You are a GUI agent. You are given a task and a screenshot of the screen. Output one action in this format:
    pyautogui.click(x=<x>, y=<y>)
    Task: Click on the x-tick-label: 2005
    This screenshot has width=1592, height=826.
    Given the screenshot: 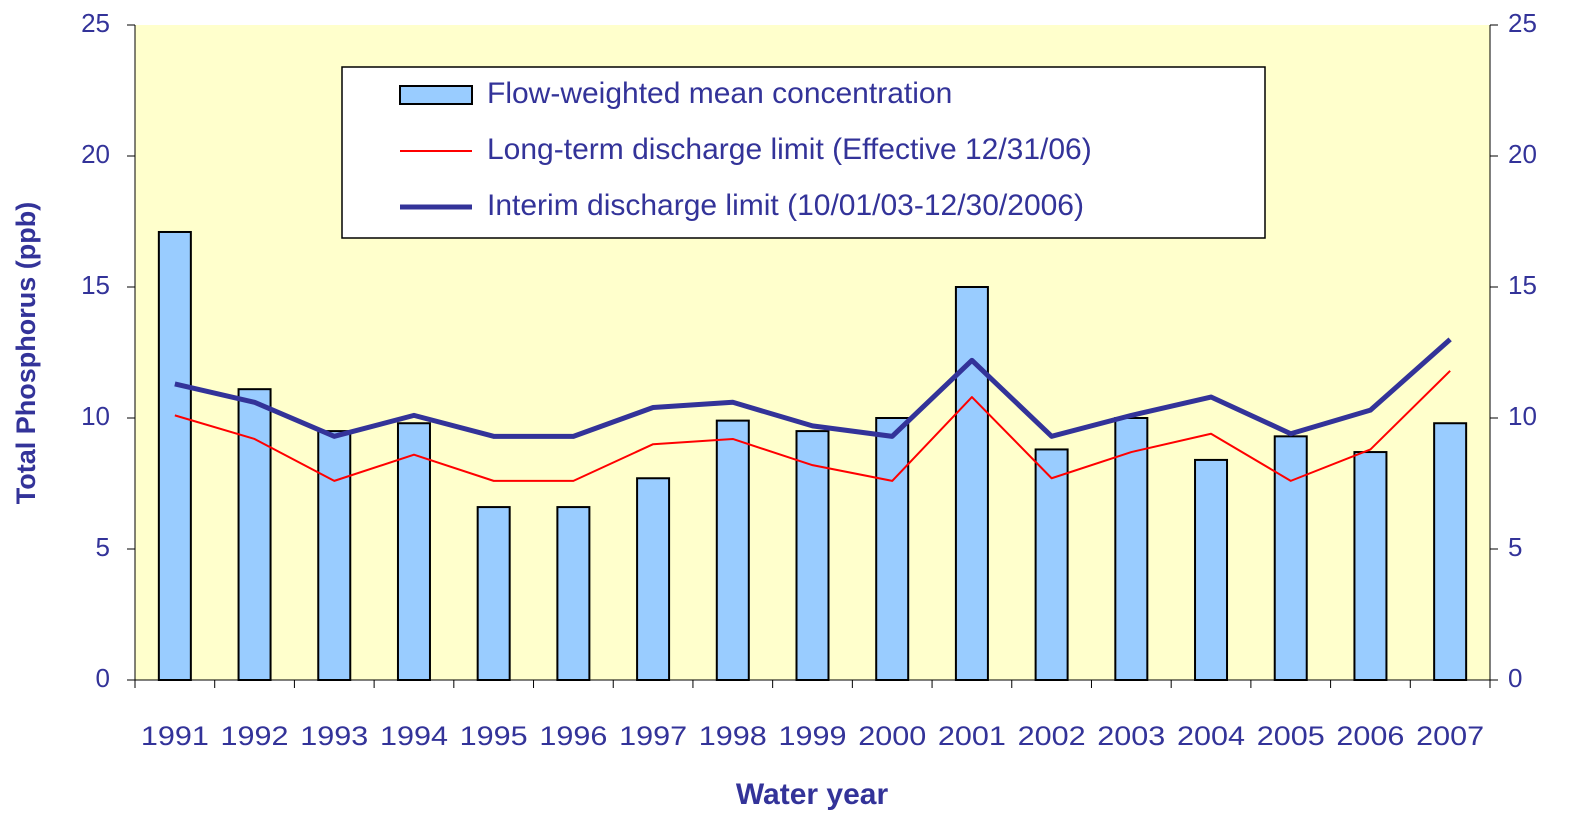 What is the action you would take?
    pyautogui.click(x=1291, y=736)
    